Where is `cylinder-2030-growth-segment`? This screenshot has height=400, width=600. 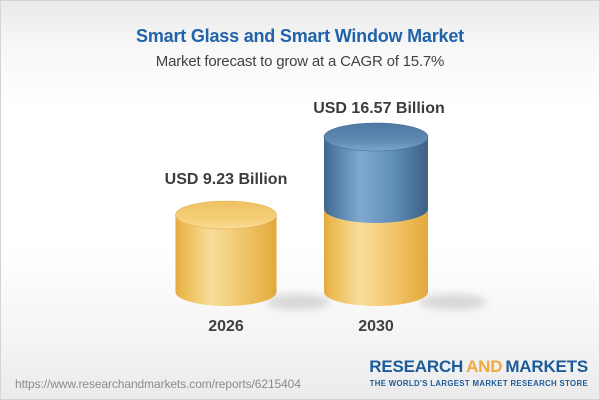
cylinder-2030-growth-segment is located at coordinates (376, 180).